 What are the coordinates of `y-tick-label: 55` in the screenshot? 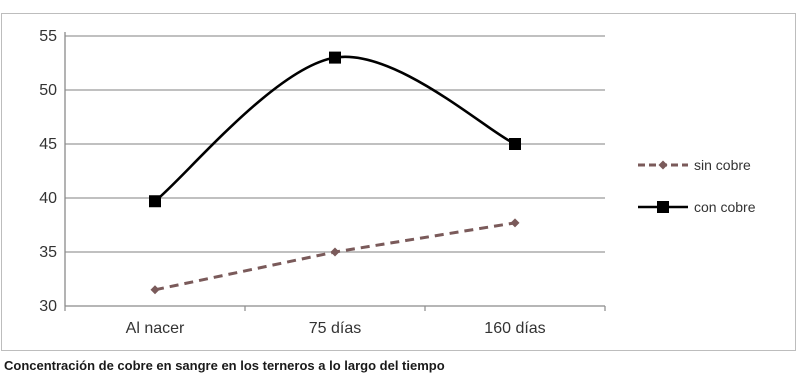 It's located at (48, 36).